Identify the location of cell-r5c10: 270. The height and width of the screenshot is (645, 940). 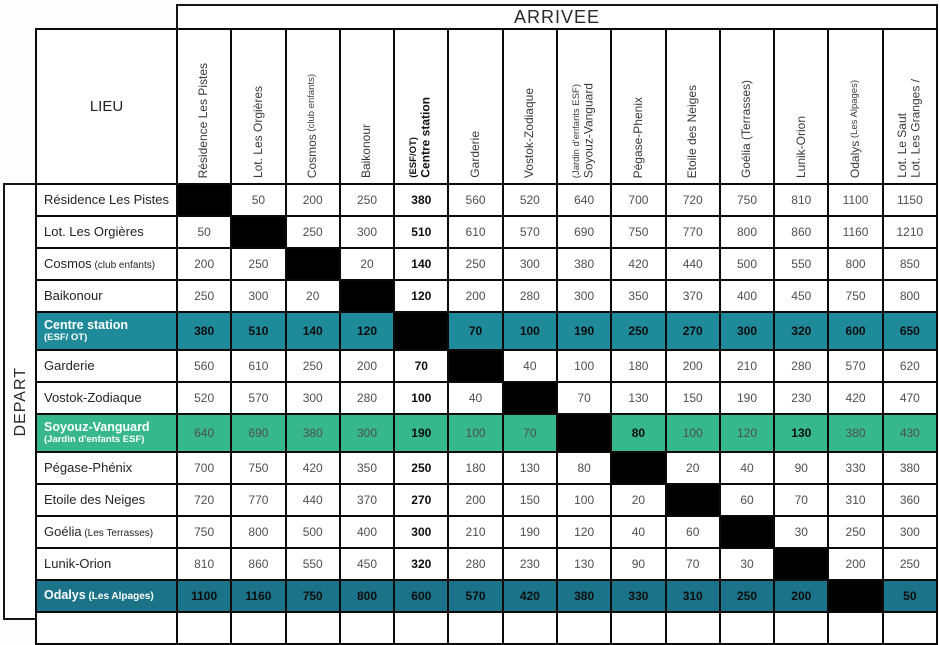
(692, 331).